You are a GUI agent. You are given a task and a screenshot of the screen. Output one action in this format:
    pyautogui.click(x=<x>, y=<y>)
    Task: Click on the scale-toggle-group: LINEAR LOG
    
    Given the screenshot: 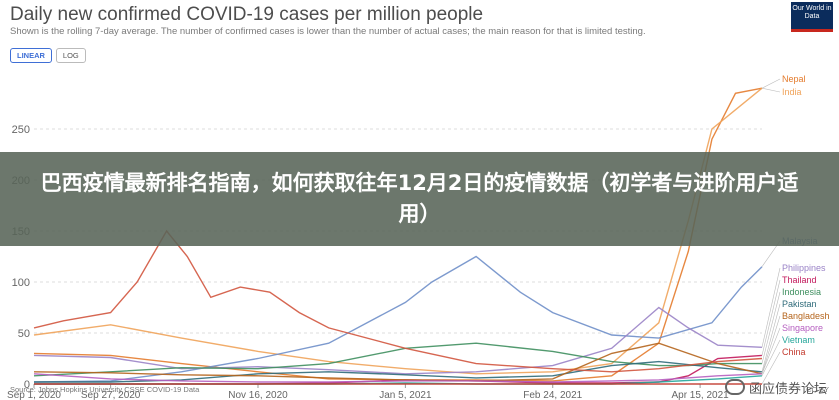 What is the action you would take?
    pyautogui.click(x=48, y=55)
    